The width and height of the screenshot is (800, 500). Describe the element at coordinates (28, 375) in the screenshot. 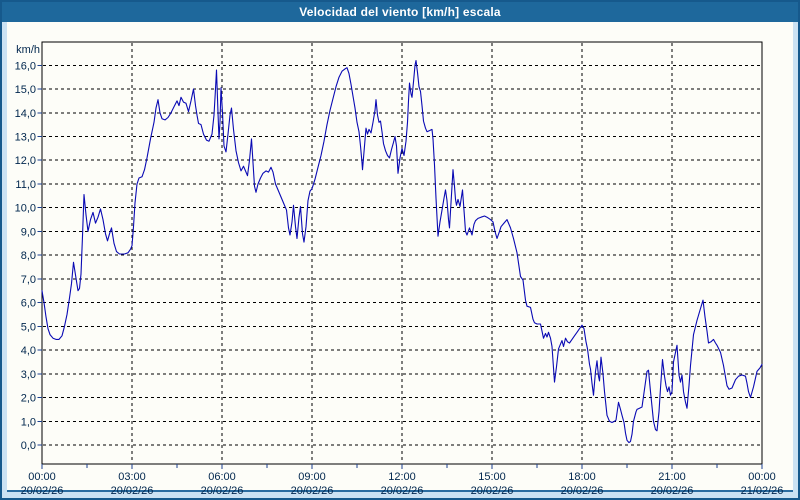

I see `y-tick-label: 3,0` at that location.